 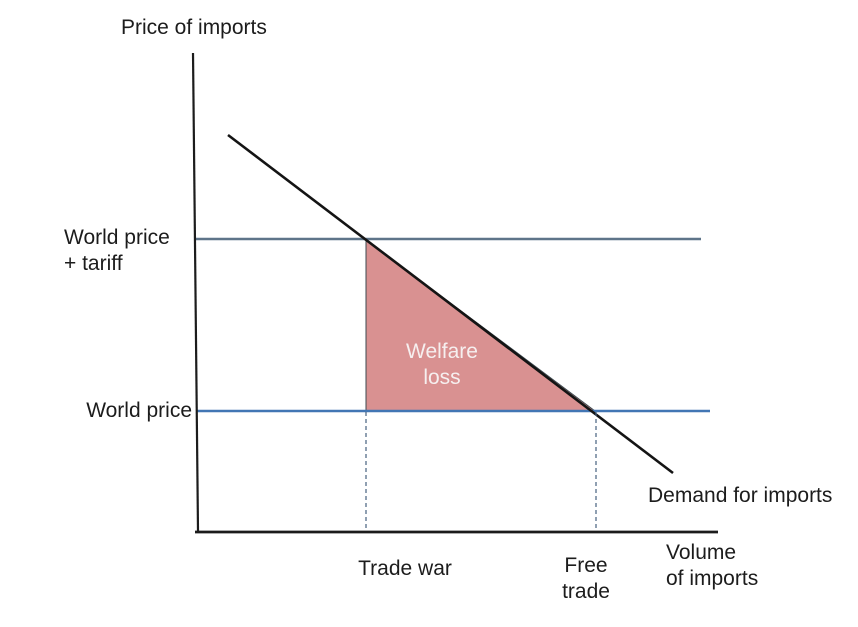 I want to click on world-price-plus-tariff-label-line2: + tariff, so click(x=93, y=263).